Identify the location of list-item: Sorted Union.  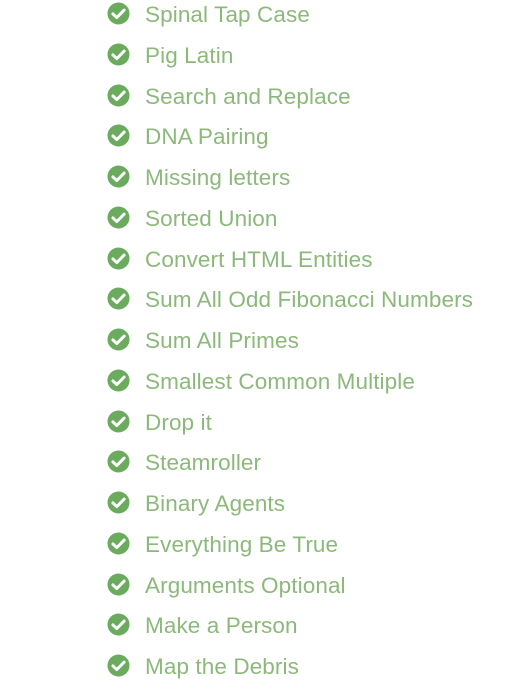
(290, 224).